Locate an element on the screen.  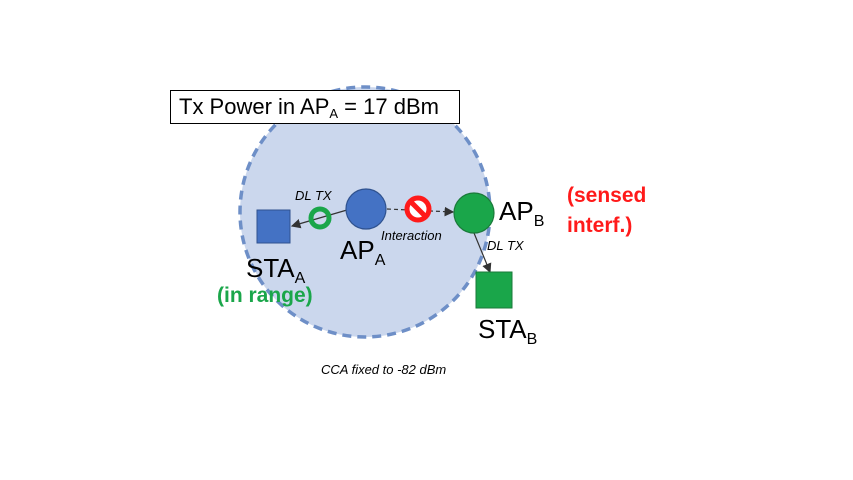
ap-a-label: APA is located at coordinates (363, 252).